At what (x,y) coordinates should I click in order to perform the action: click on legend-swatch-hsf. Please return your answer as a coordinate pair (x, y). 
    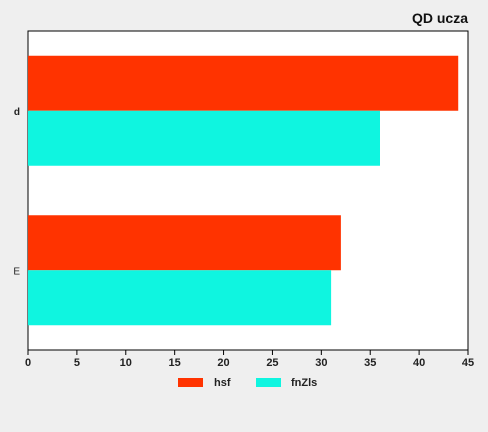
    Looking at the image, I should click on (190, 382).